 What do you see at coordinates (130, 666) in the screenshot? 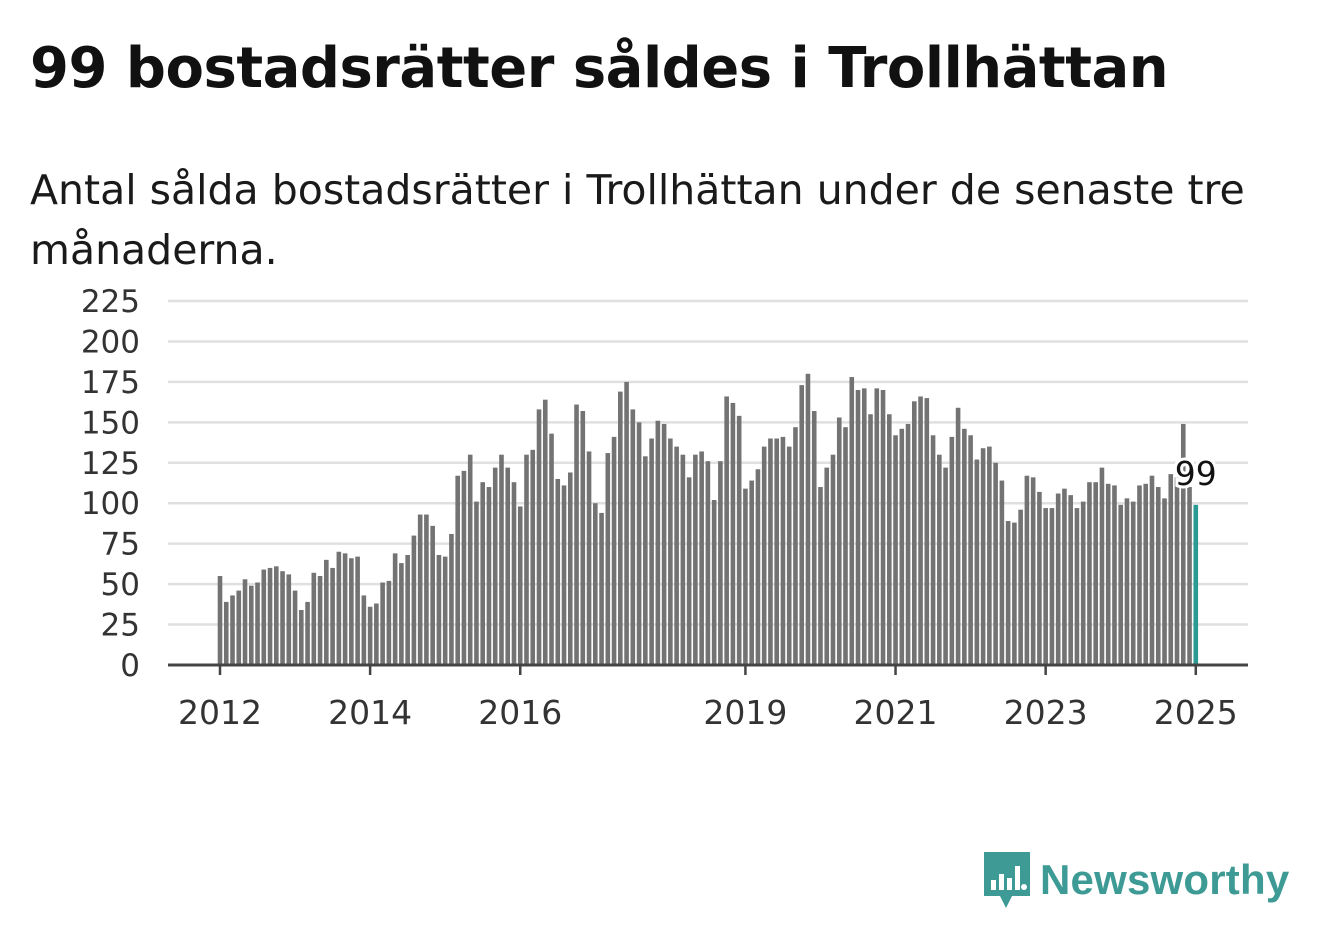
I see `y-tick-label: 0` at bounding box center [130, 666].